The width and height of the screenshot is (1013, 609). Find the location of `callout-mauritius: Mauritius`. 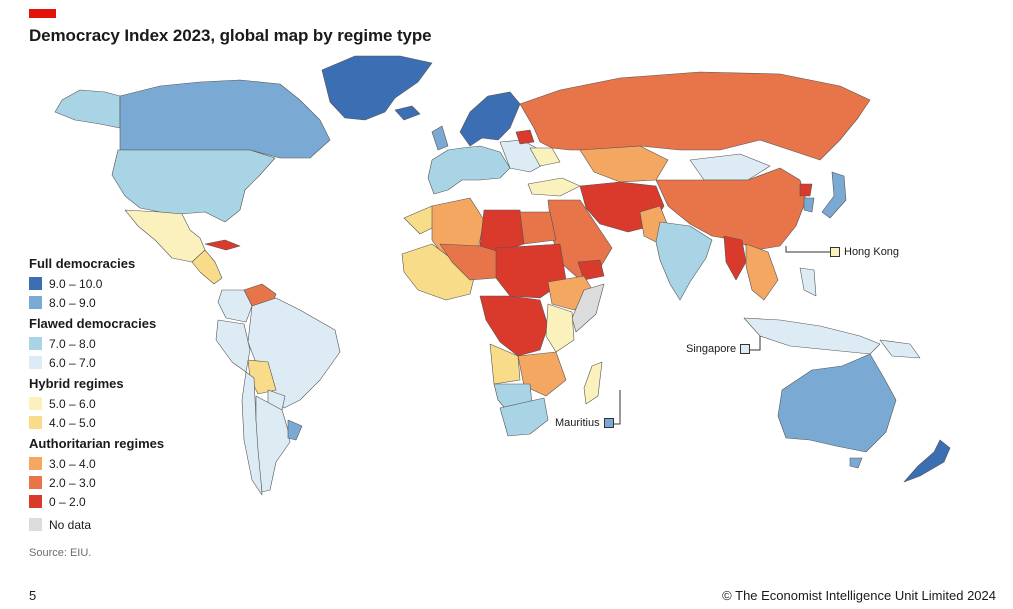

callout-mauritius: Mauritius is located at coordinates (584, 423).